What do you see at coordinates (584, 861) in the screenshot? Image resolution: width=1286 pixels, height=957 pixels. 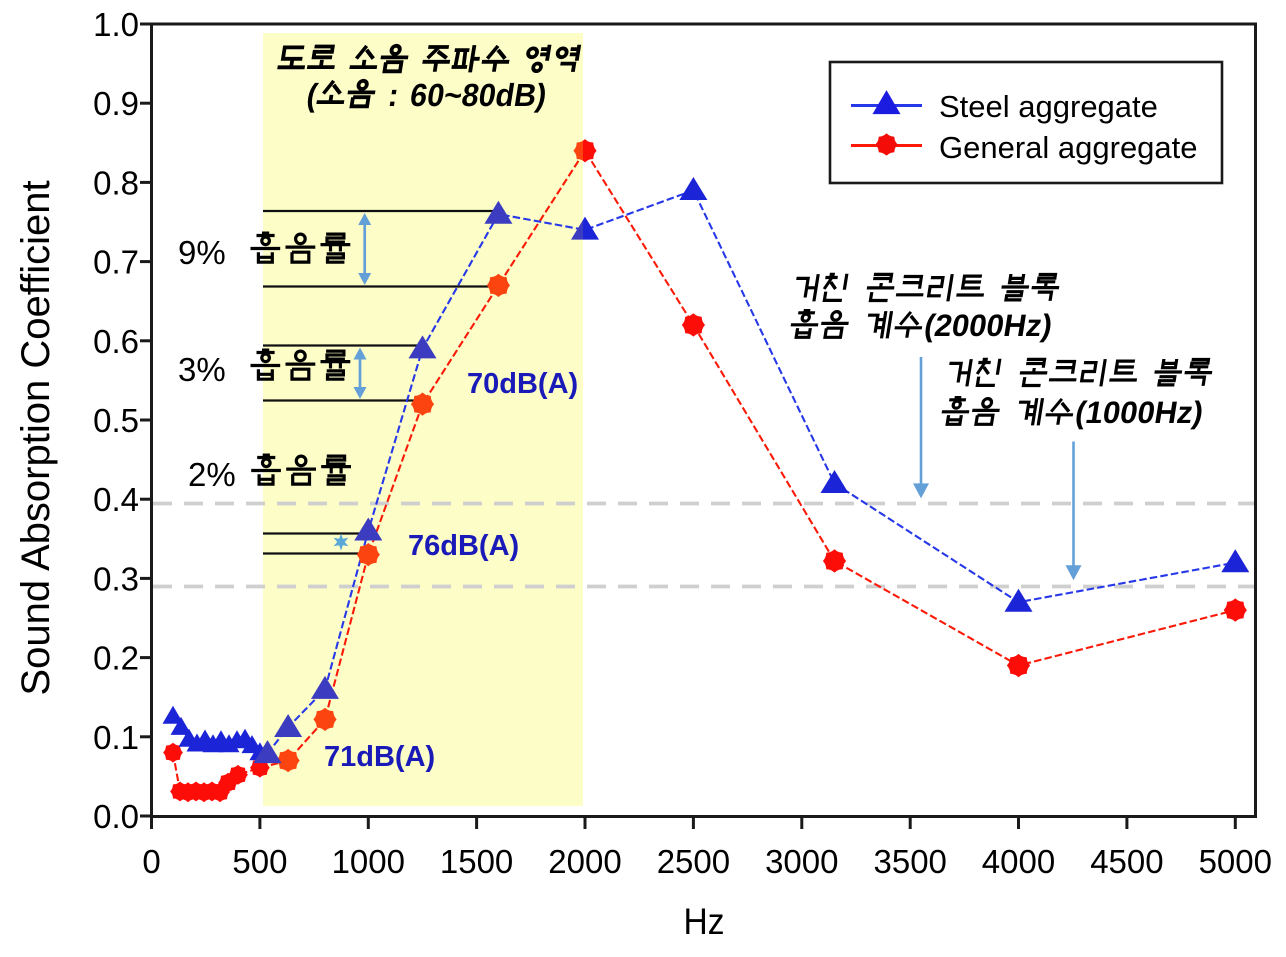 I see `svg-text: 2000` at bounding box center [584, 861].